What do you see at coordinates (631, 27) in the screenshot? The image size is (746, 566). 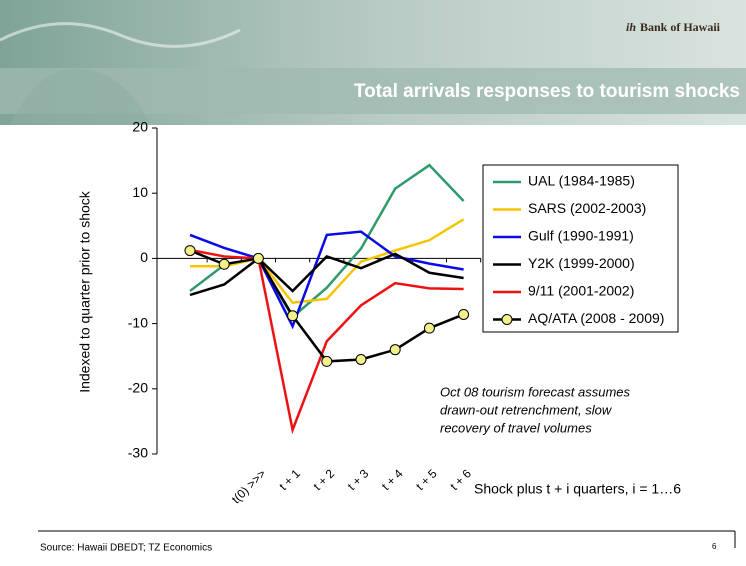 I see `logo-mark: ih` at bounding box center [631, 27].